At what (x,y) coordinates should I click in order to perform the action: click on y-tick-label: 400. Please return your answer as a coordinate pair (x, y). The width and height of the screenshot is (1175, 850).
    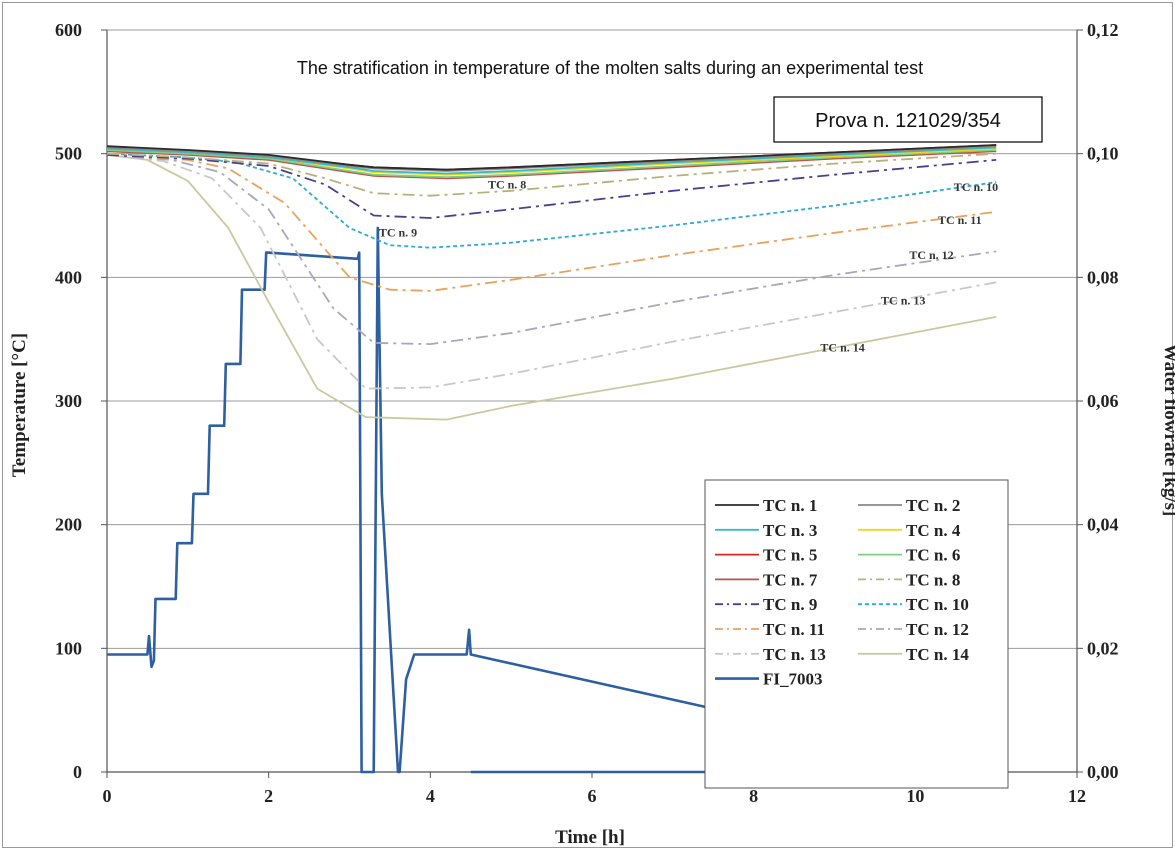
    Looking at the image, I should click on (68, 277).